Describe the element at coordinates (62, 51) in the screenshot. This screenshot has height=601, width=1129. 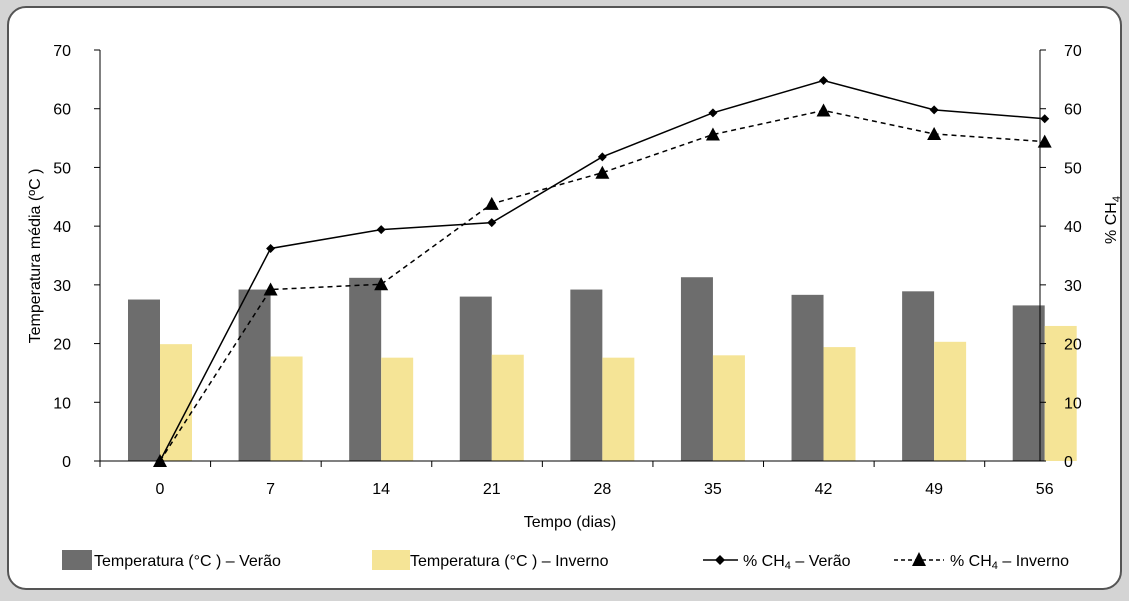
I see `left-y-tick-label: 70` at that location.